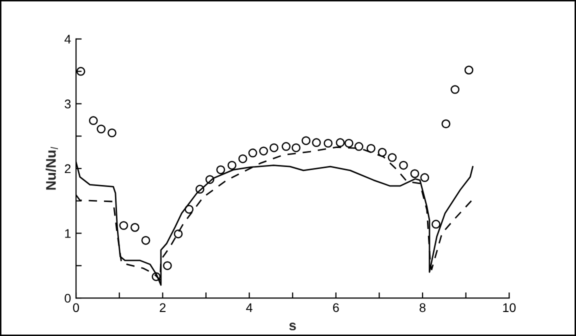 This screenshot has height=336, width=576. I want to click on y-tick-label: 1, so click(68, 233).